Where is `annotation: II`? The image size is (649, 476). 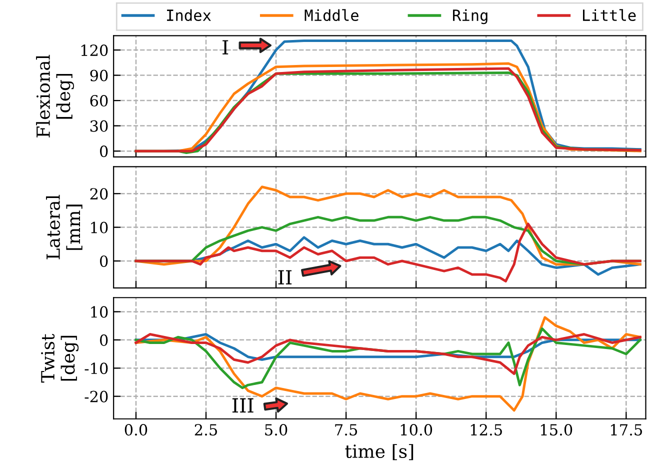 annotation: II is located at coordinates (285, 277).